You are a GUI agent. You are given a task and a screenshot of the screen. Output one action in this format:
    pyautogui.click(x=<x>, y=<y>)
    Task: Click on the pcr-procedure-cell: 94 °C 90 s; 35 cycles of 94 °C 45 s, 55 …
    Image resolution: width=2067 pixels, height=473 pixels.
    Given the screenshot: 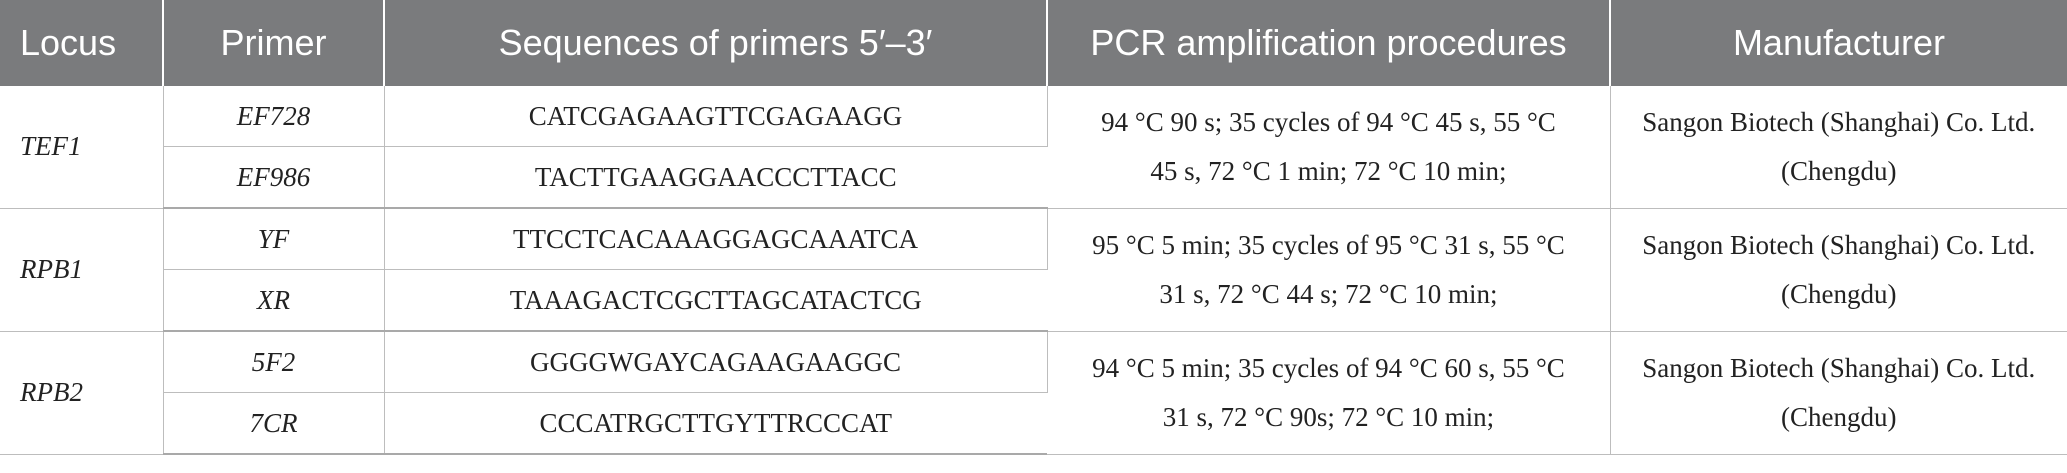 What is the action you would take?
    pyautogui.click(x=1329, y=147)
    